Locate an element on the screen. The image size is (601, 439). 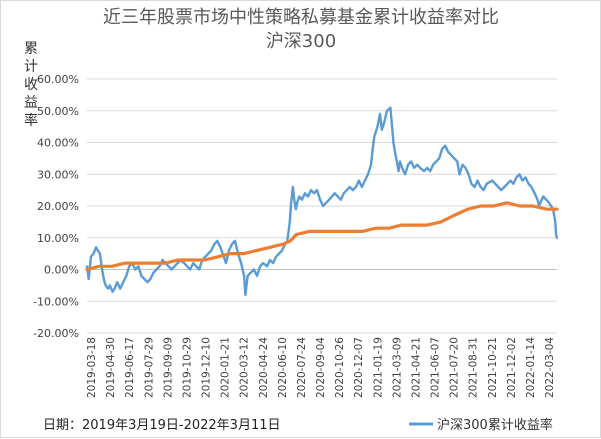
x-tick-label: 2020-07-24 is located at coordinates (302, 367).